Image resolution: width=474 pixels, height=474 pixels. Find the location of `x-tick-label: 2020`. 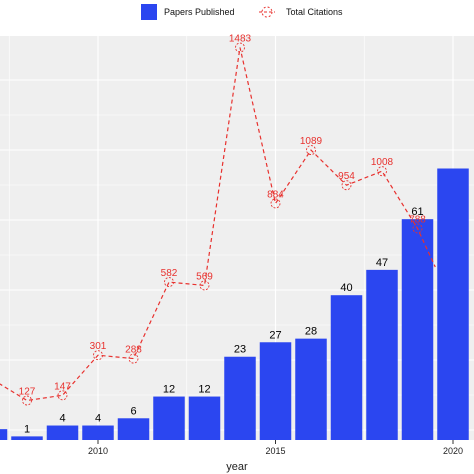

x-tick-label: 2020 is located at coordinates (453, 451).